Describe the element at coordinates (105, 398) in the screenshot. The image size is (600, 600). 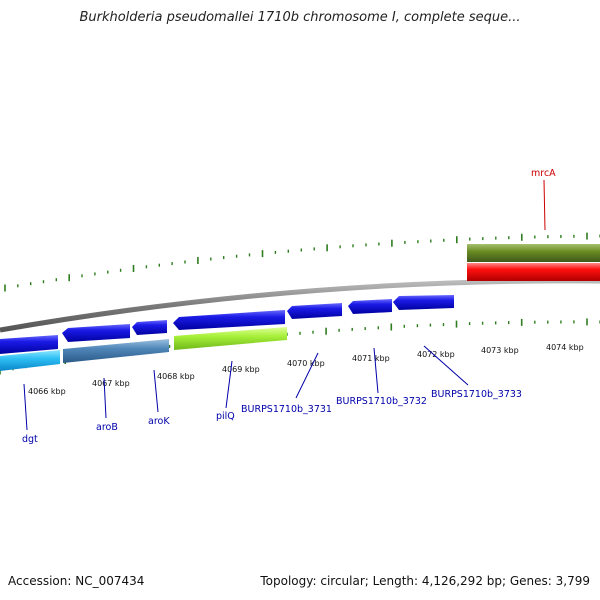
I see `leader-aroB` at that location.